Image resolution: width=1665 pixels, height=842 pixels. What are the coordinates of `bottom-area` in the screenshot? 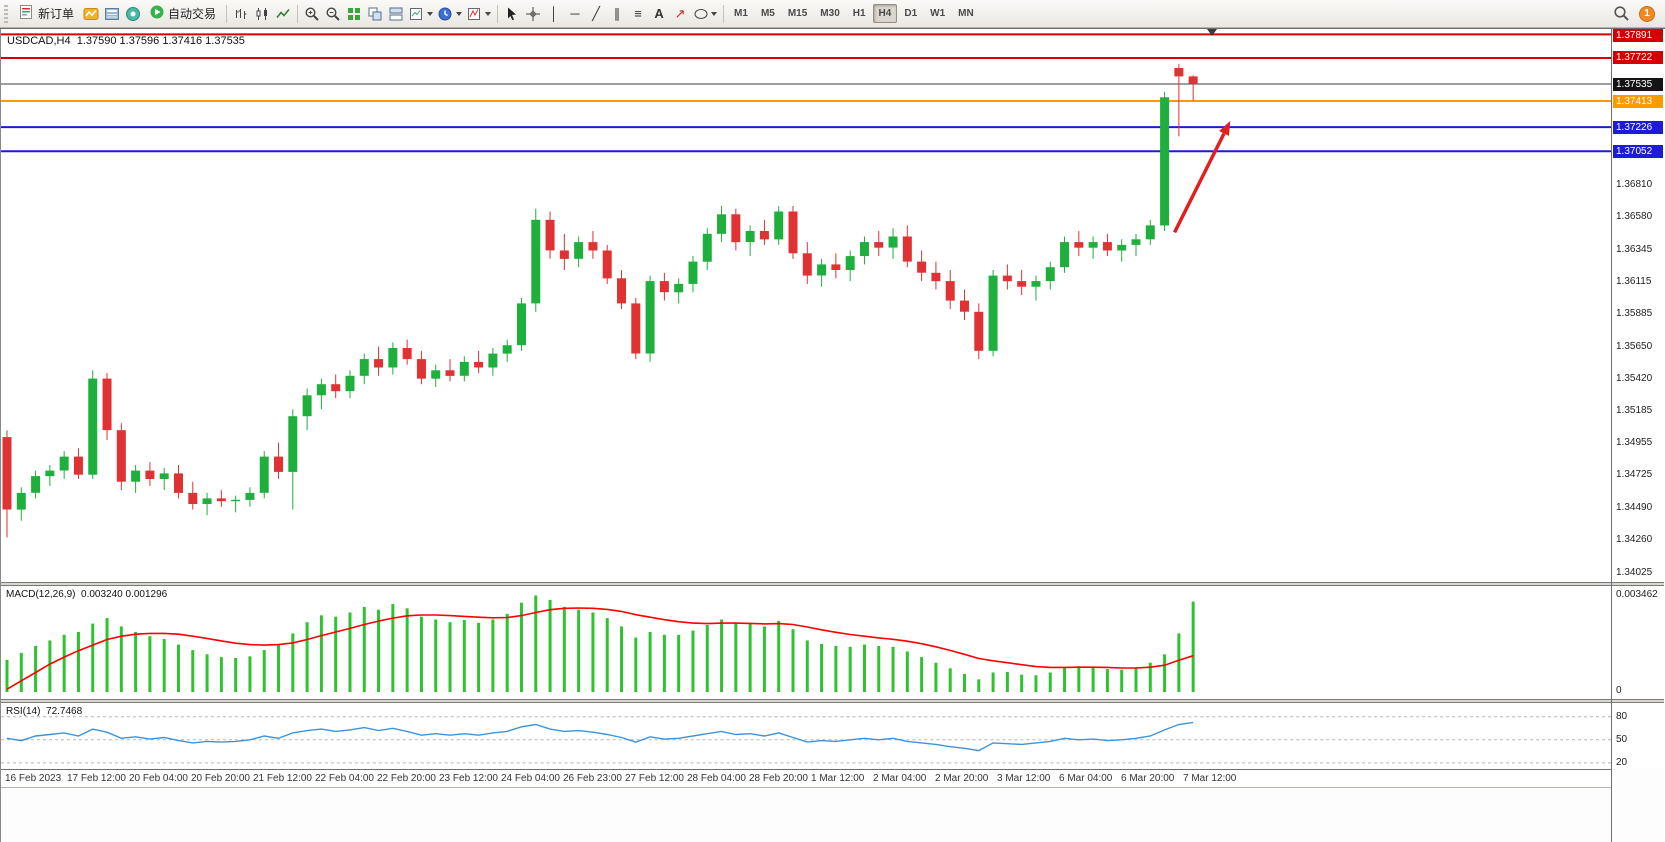 It's located at (806, 815).